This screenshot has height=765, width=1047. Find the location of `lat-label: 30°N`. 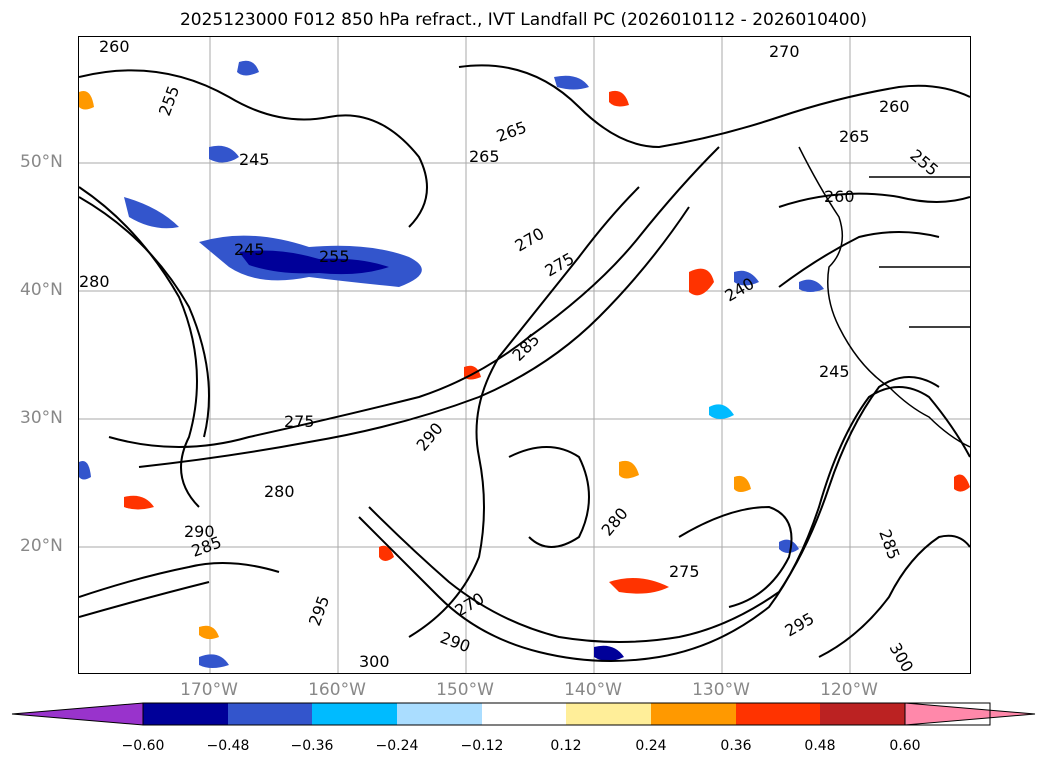

lat-label: 30°N is located at coordinates (41, 418).